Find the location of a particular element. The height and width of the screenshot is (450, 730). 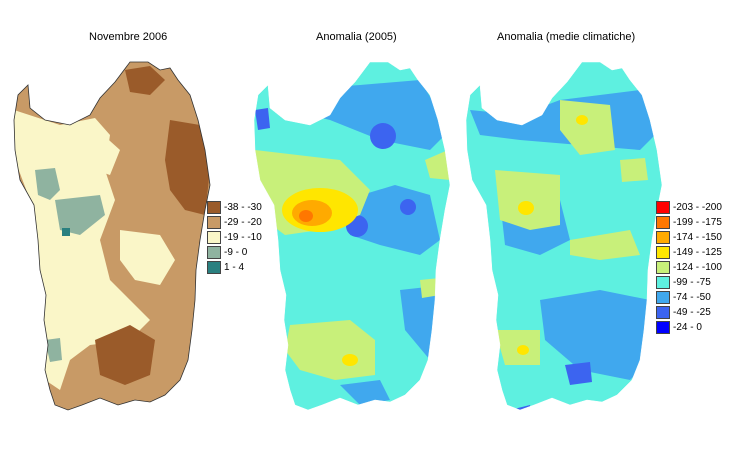

legend-item: -29 - -20 is located at coordinates (234, 222).